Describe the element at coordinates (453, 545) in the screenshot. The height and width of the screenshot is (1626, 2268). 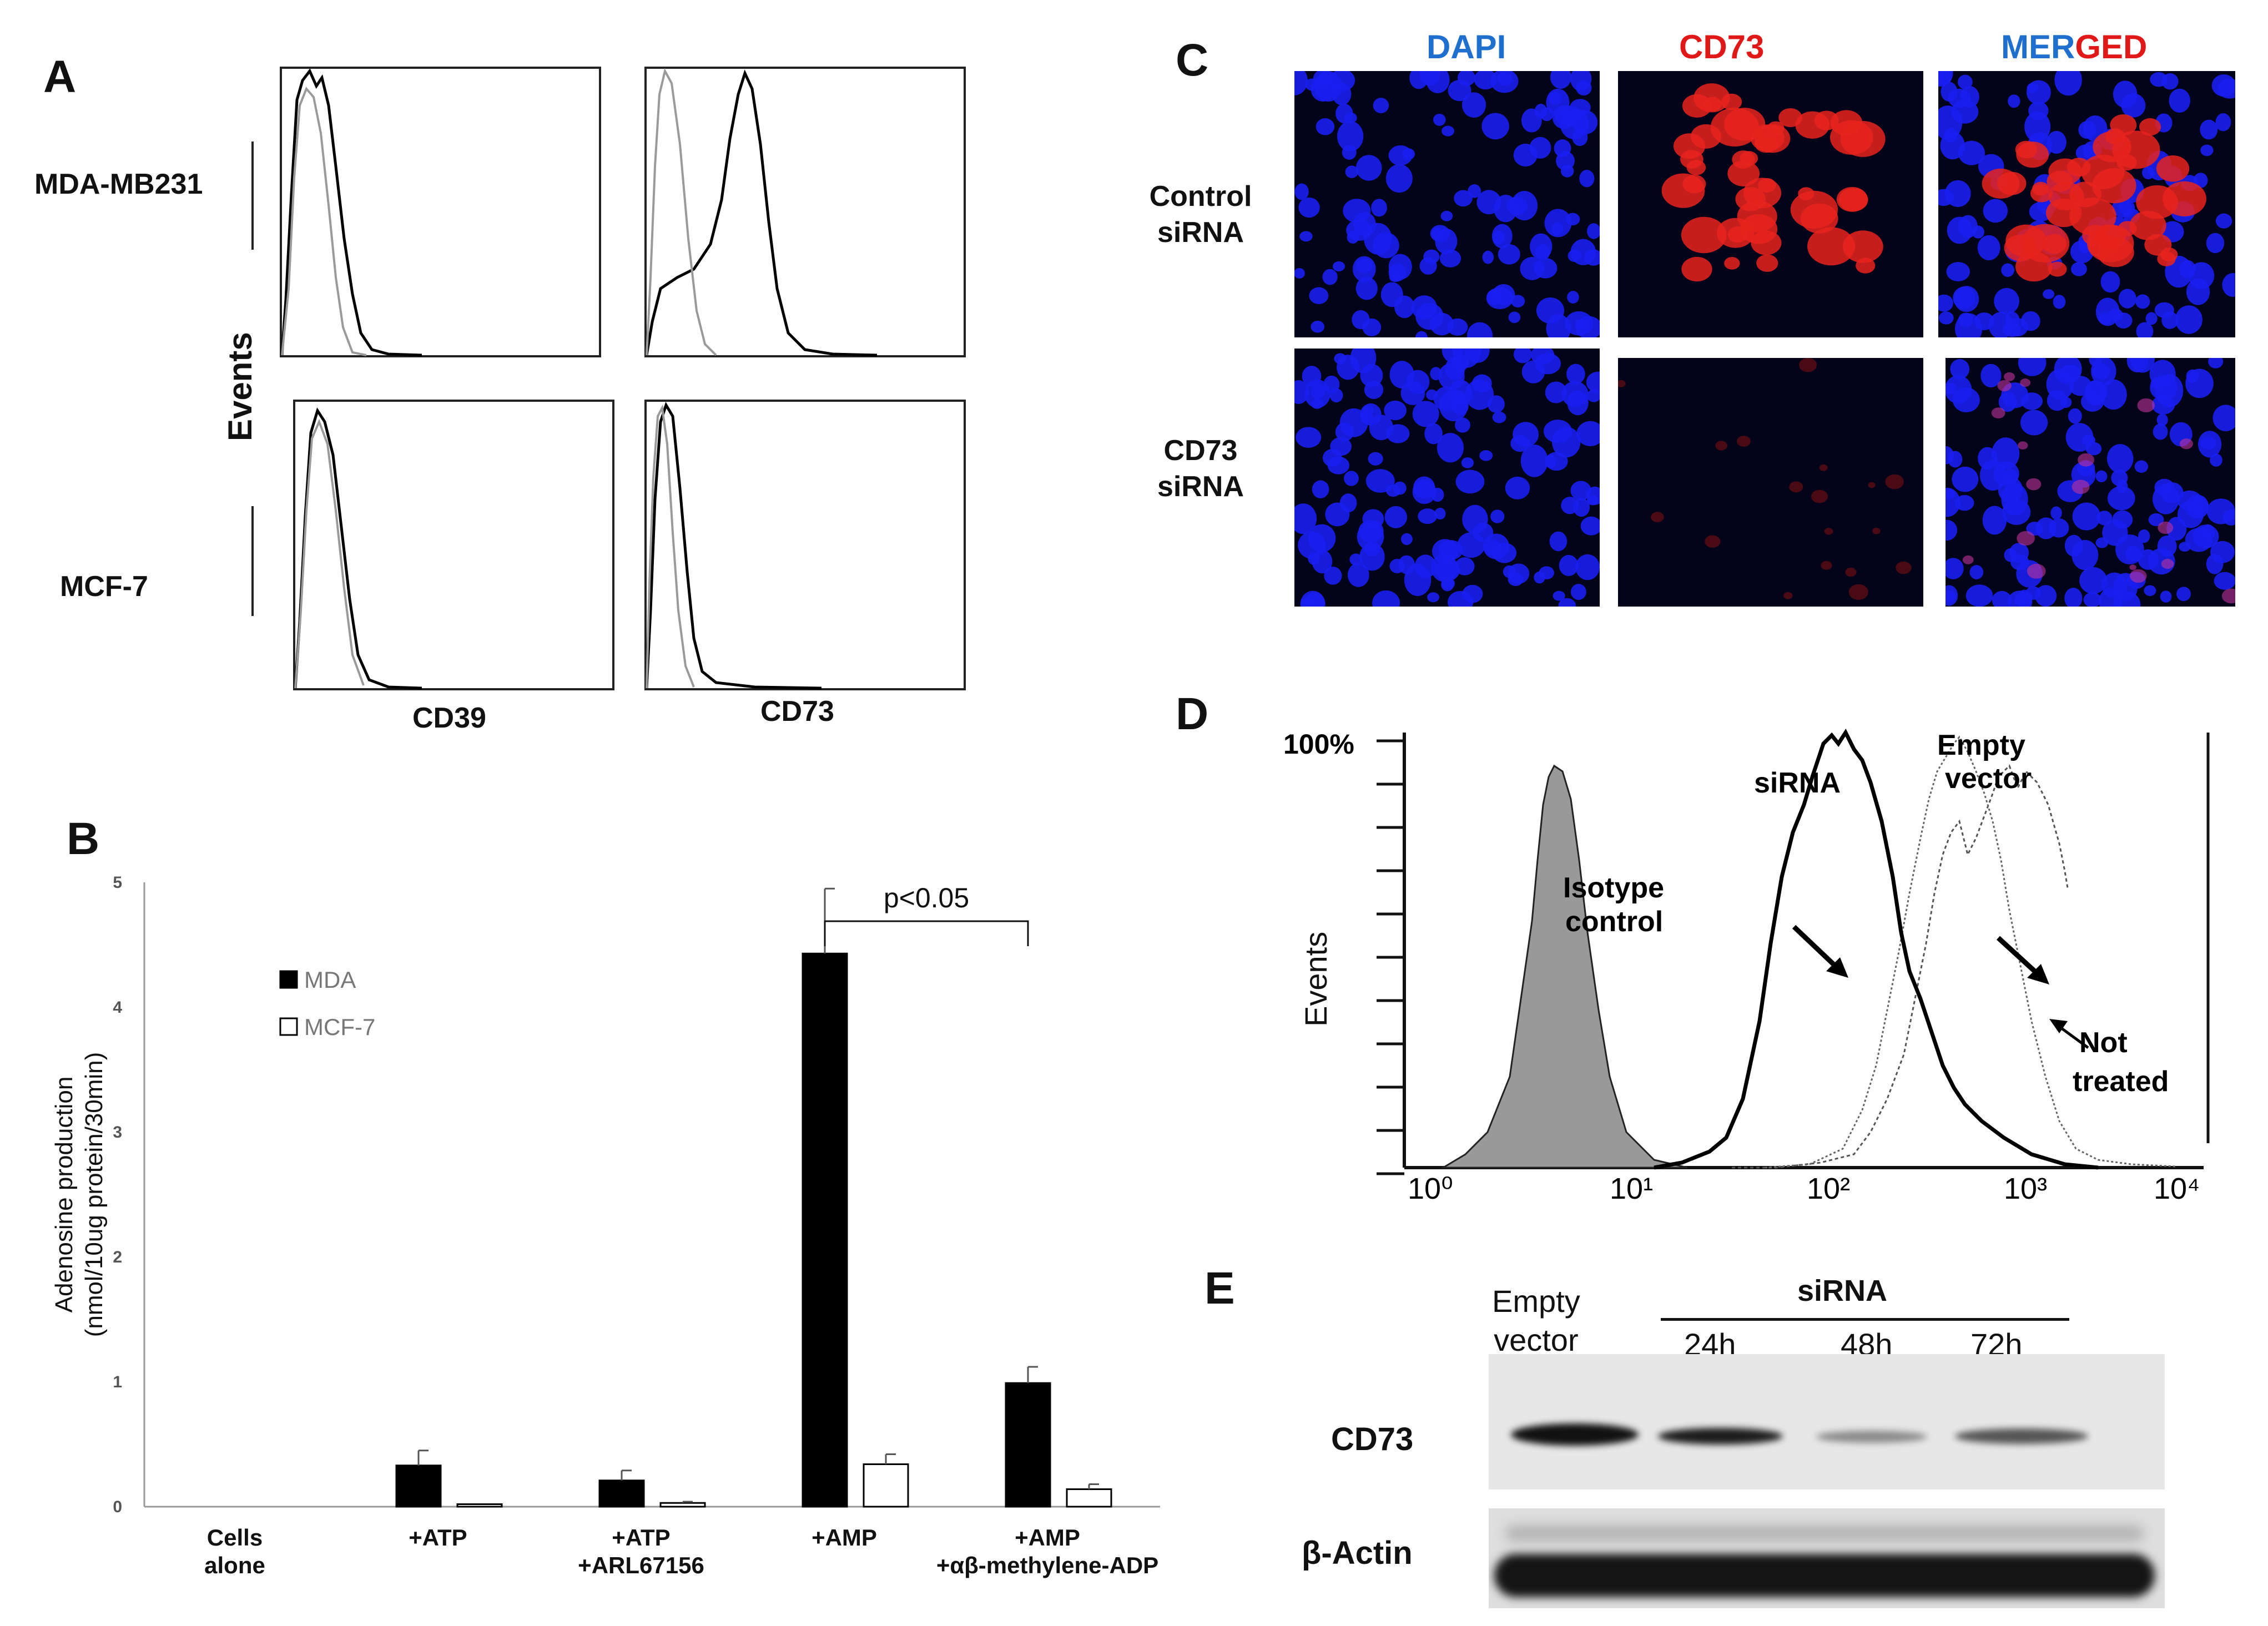
I see `histogram-cd39-mcf7` at that location.